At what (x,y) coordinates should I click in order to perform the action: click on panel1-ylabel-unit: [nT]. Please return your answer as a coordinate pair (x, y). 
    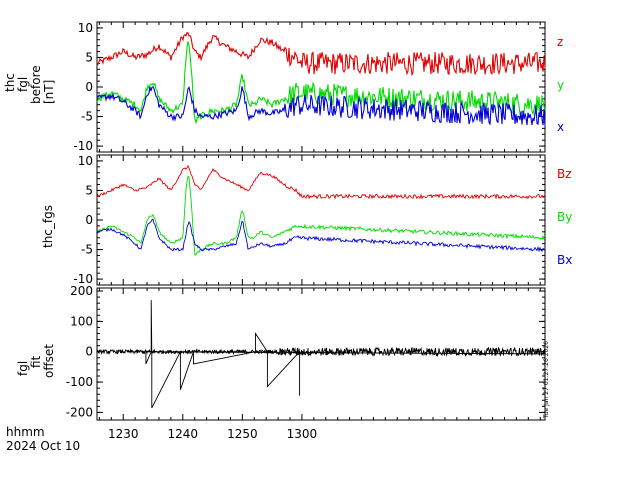
    Looking at the image, I should click on (49, 91).